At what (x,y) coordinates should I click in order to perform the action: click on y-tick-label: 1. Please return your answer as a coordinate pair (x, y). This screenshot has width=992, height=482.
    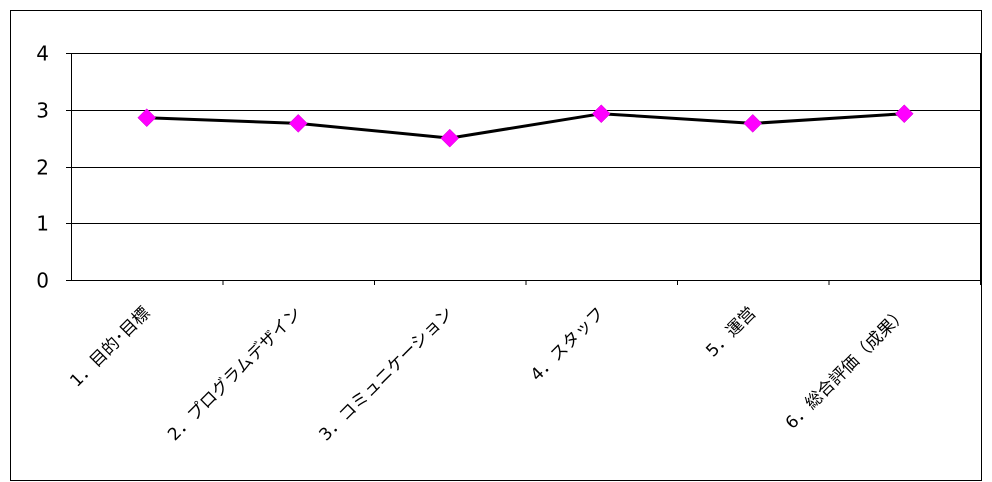
    Looking at the image, I should click on (42, 224).